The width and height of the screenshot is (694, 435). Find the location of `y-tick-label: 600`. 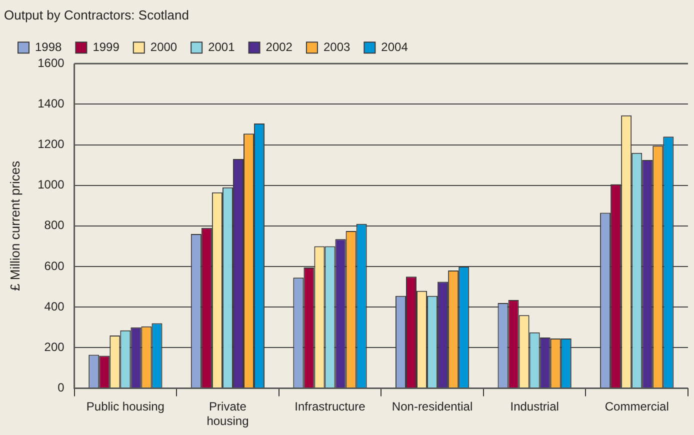

y-tick-label: 600 is located at coordinates (54, 265).